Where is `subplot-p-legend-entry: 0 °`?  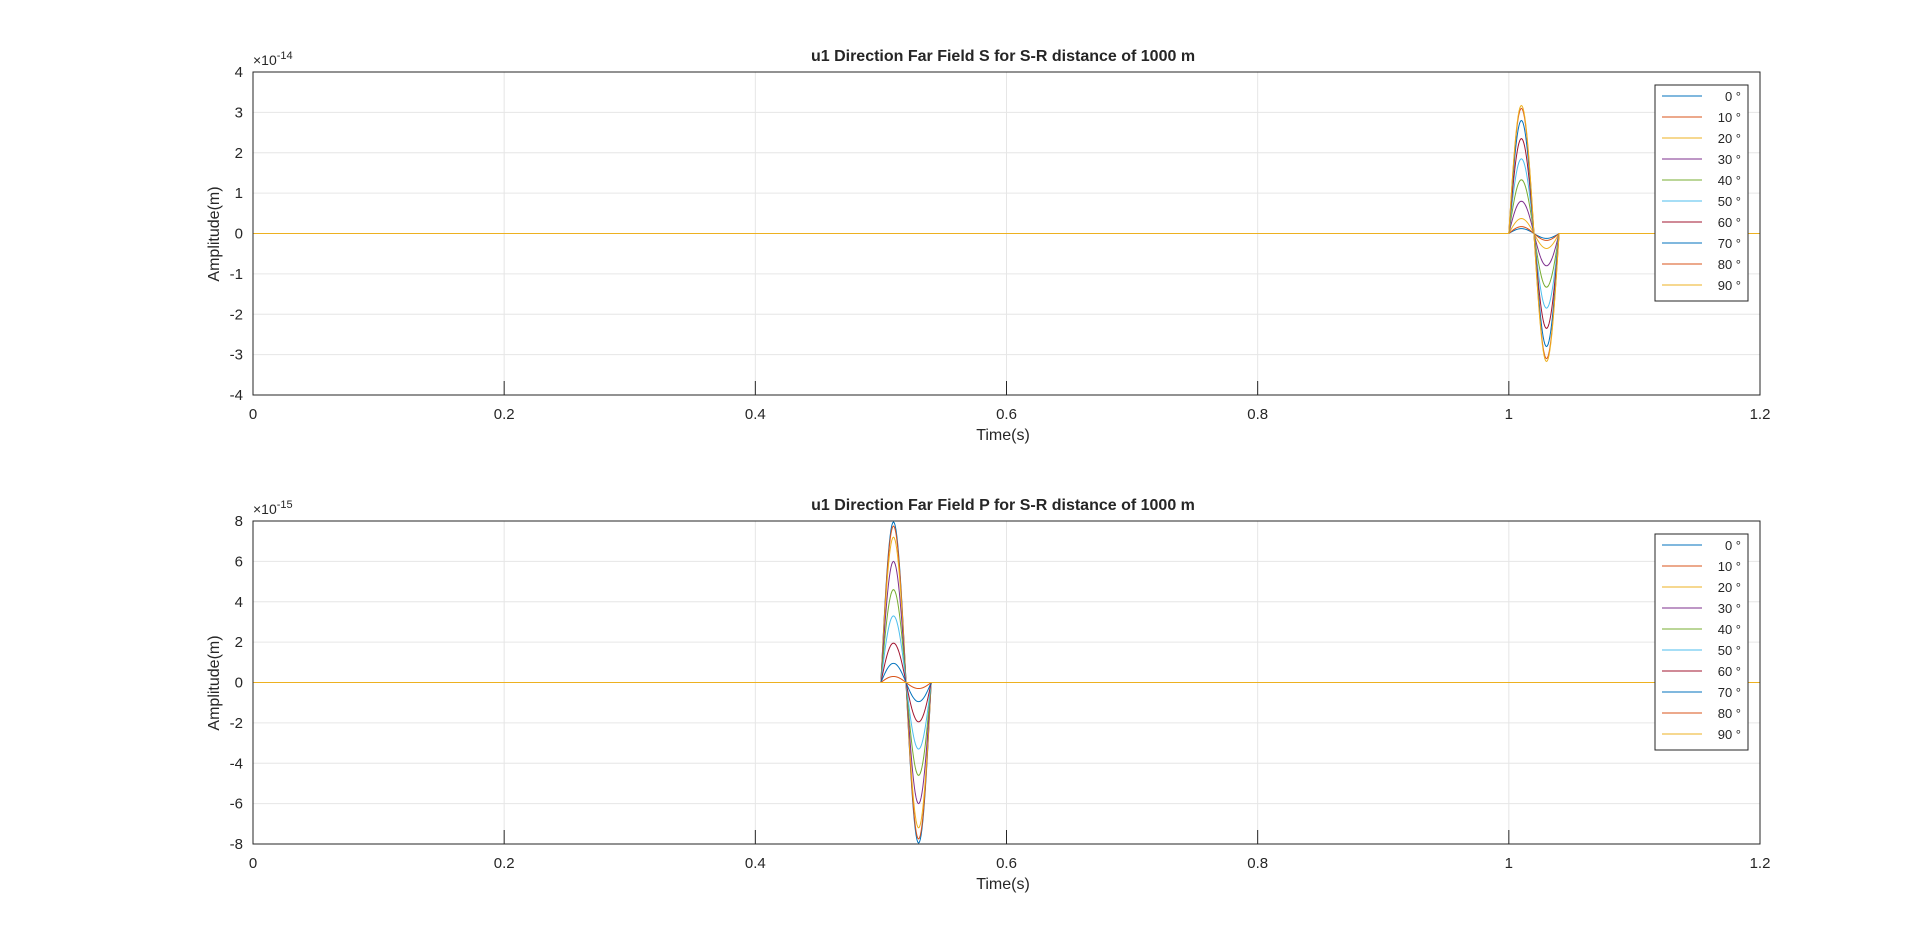 subplot-p-legend-entry: 0 ° is located at coordinates (1733, 545).